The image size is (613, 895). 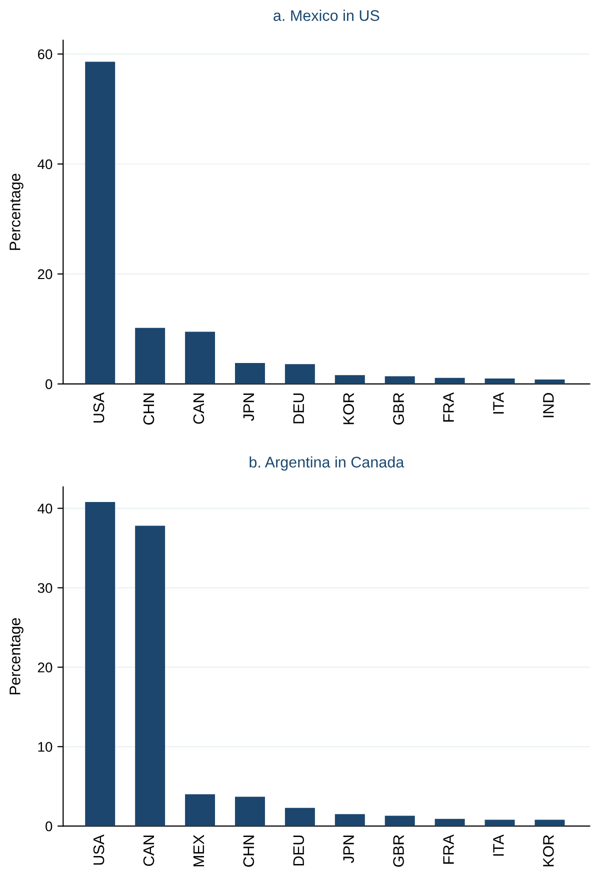 I want to click on y-tick-label: 30, so click(x=45, y=588).